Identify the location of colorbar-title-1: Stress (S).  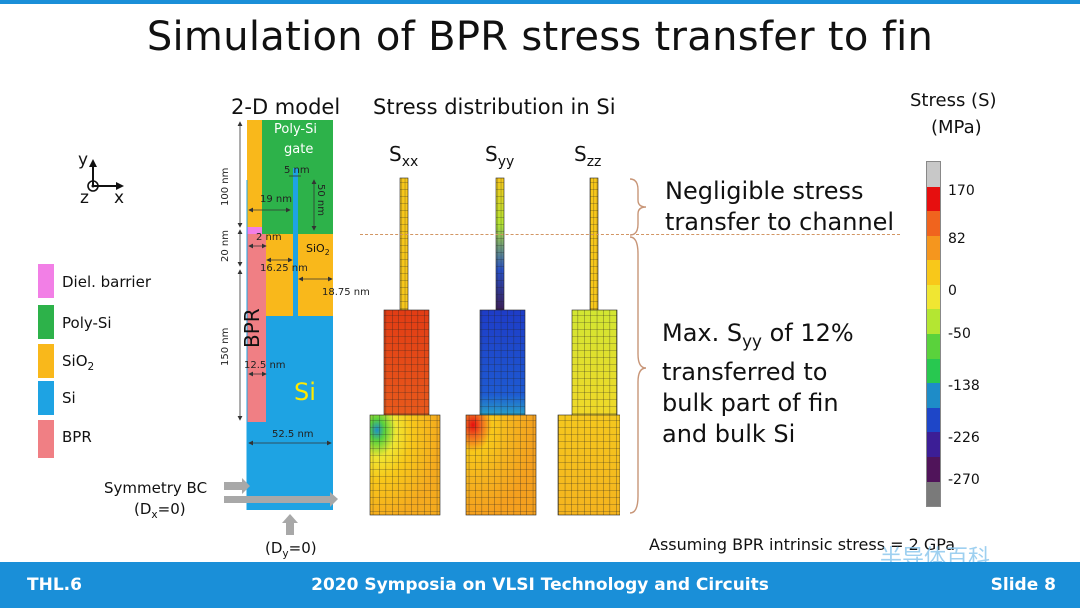
(953, 100).